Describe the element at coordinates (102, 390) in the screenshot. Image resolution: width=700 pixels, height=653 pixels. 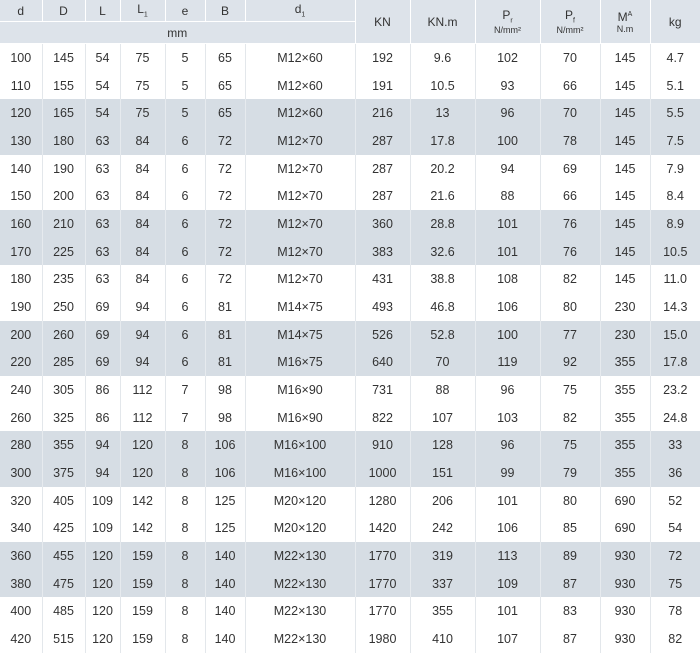
I see `cell: 86` at that location.